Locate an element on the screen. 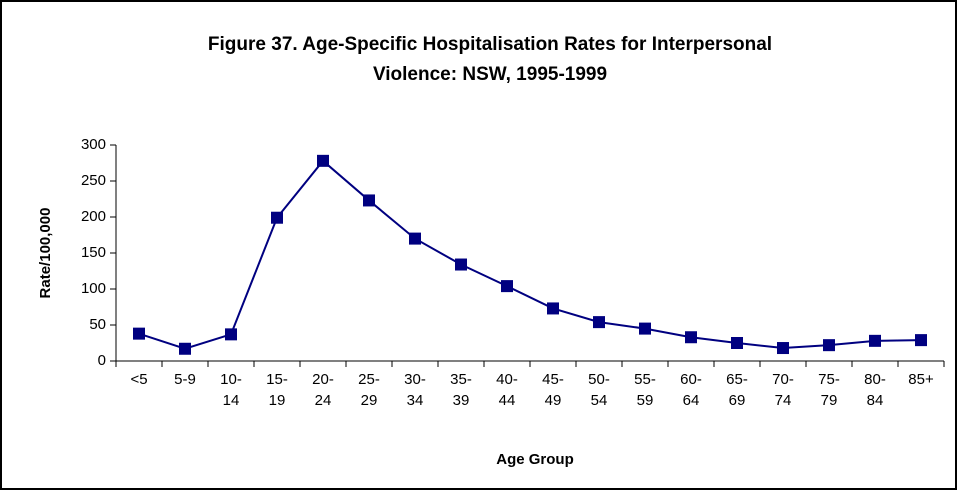  x-tick-label: 55- 59 is located at coordinates (645, 390).